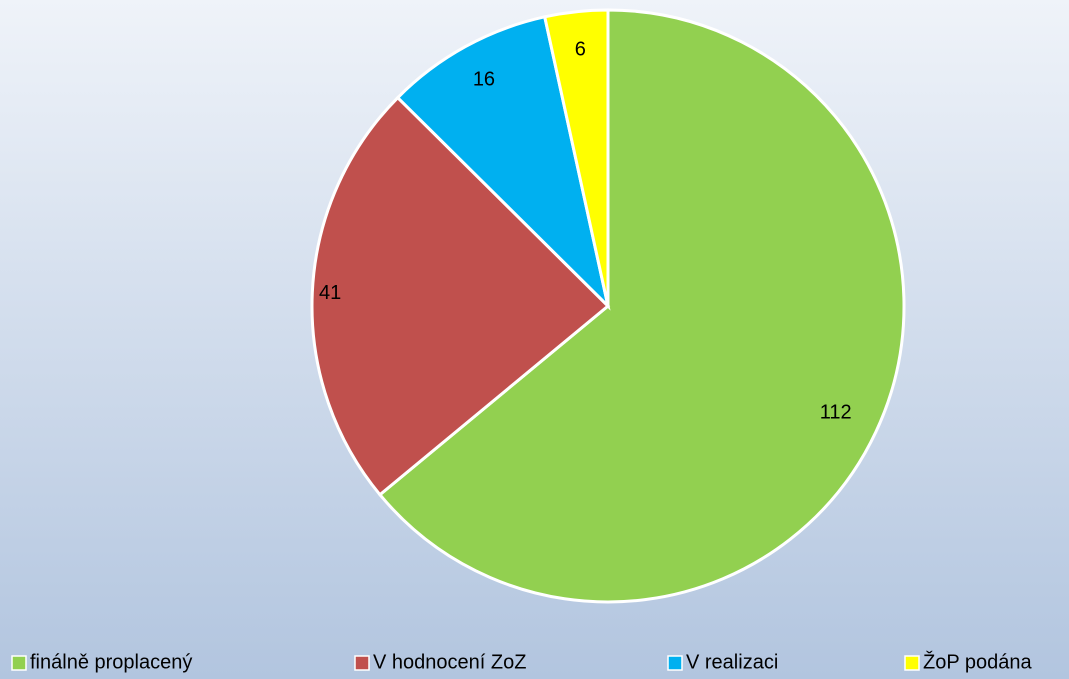 This screenshot has width=1069, height=679. Describe the element at coordinates (484, 80) in the screenshot. I see `data-label: 16` at that location.